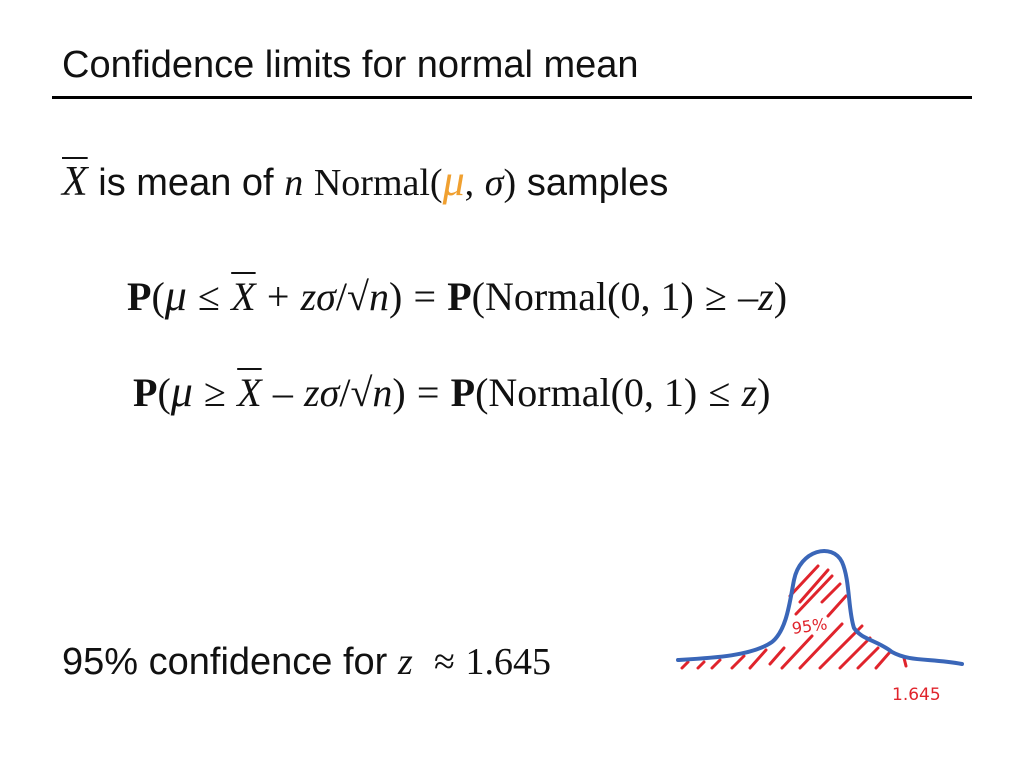 The width and height of the screenshot is (1024, 768). I want to click on statement-line: X is mean of n Normal( μ , σ ) samples, so click(365, 180).